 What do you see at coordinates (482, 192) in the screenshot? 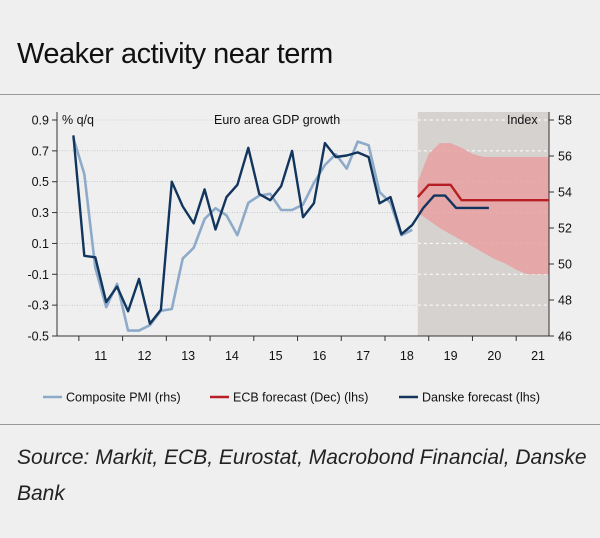
I see `ecb-forecast-line` at bounding box center [482, 192].